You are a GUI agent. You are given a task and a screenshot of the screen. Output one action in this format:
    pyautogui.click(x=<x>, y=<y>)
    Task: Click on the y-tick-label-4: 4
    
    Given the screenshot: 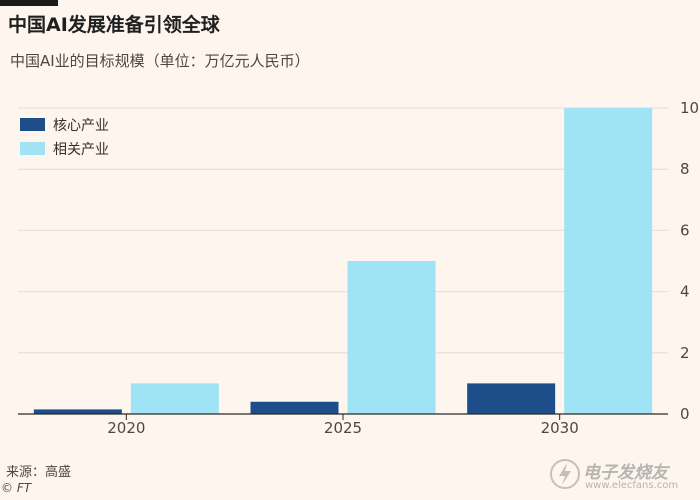 What is the action you would take?
    pyautogui.click(x=685, y=292)
    